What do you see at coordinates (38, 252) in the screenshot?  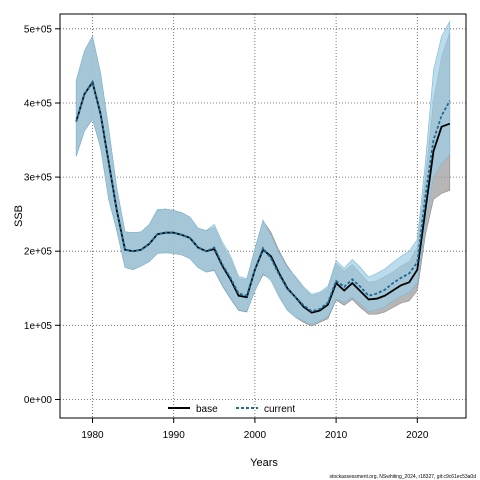 I see `y-tick-label-2: 2e+05` at bounding box center [38, 252].